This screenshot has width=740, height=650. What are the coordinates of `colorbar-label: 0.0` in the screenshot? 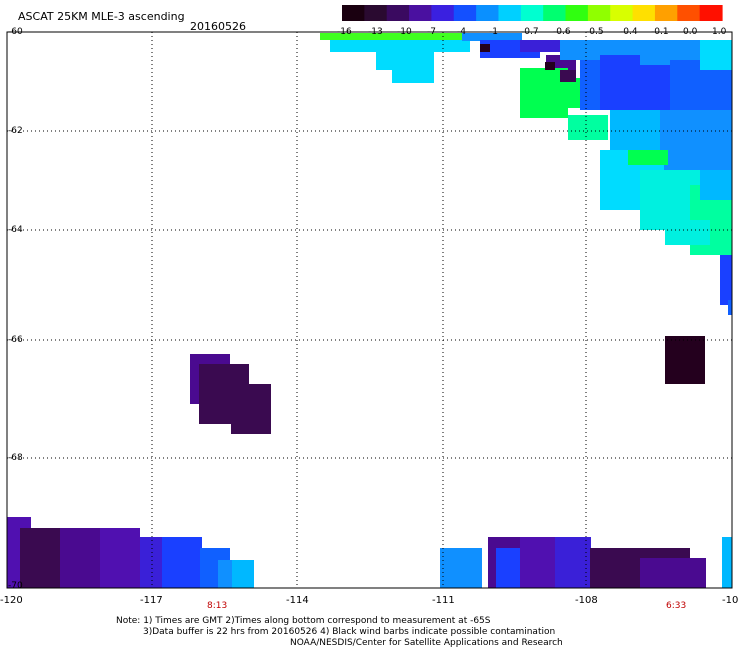 It's located at (690, 32).